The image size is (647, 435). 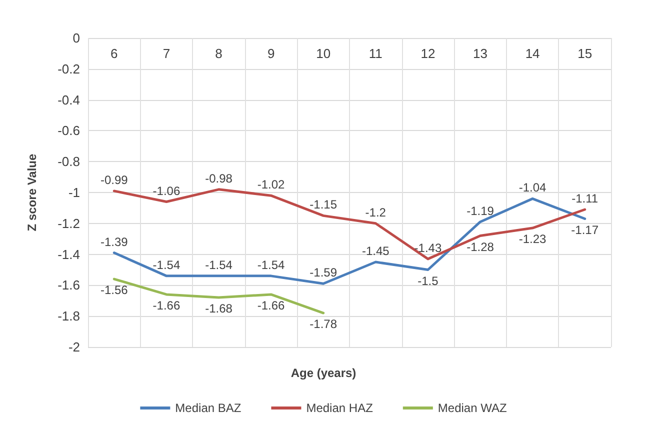 What do you see at coordinates (166, 53) in the screenshot?
I see `x-tick-label: 7` at bounding box center [166, 53].